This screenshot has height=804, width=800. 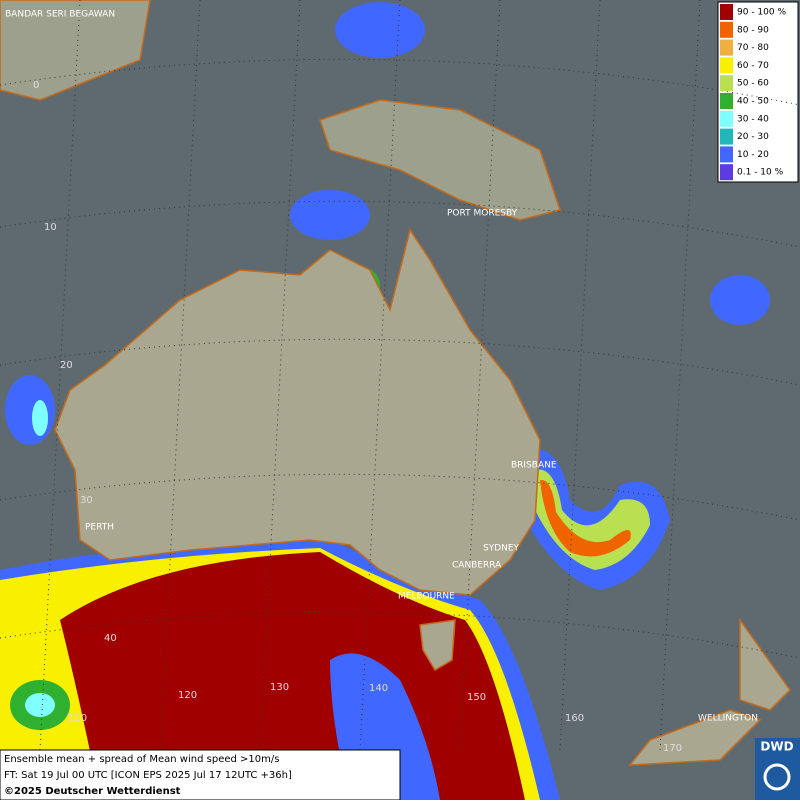 I want to click on grid-label: 40, so click(x=110, y=638).